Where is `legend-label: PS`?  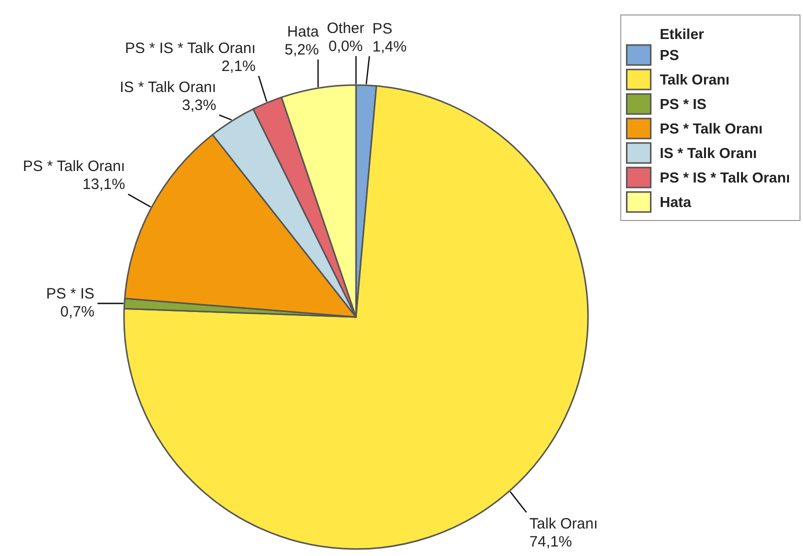 legend-label: PS is located at coordinates (670, 56).